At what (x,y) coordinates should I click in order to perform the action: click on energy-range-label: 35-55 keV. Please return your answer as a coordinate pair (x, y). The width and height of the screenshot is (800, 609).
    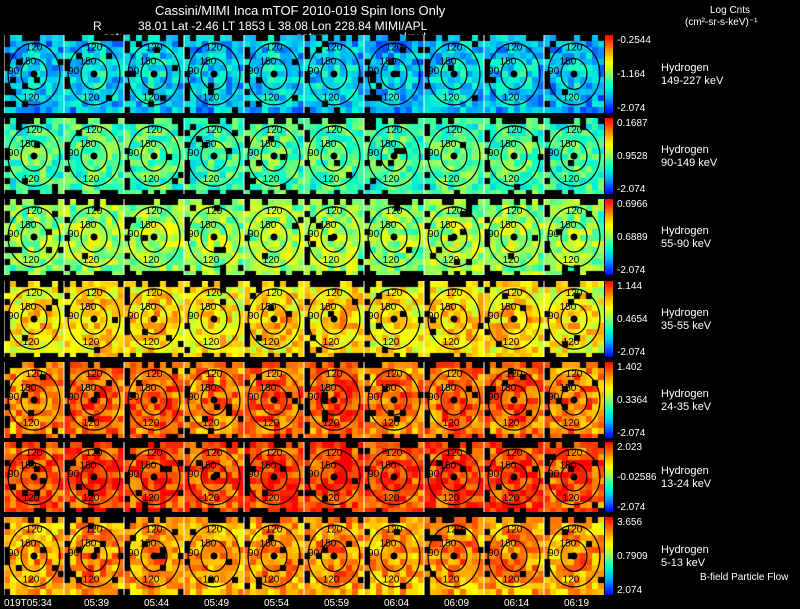
    Looking at the image, I should click on (686, 326).